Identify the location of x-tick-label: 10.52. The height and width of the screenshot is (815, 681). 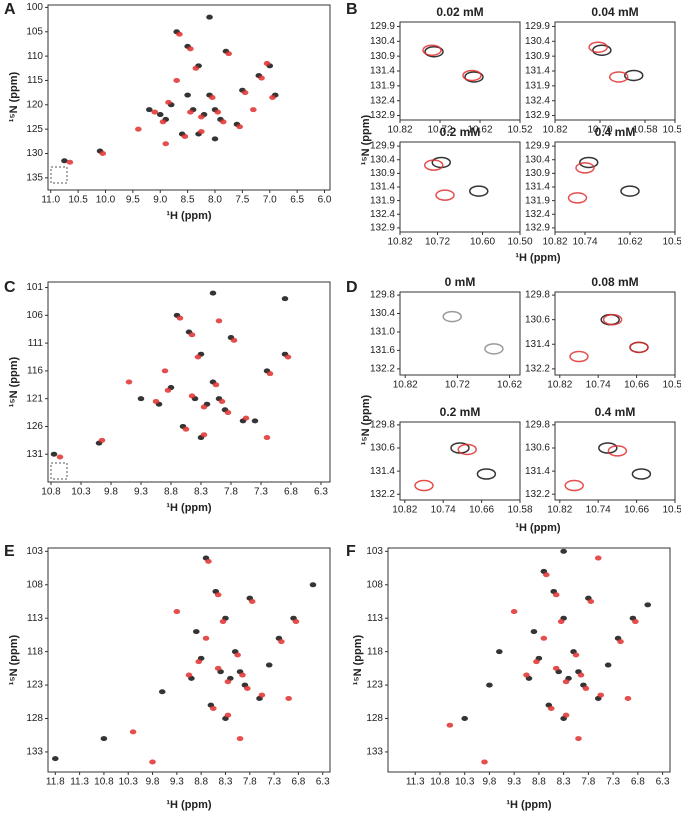
(519, 130).